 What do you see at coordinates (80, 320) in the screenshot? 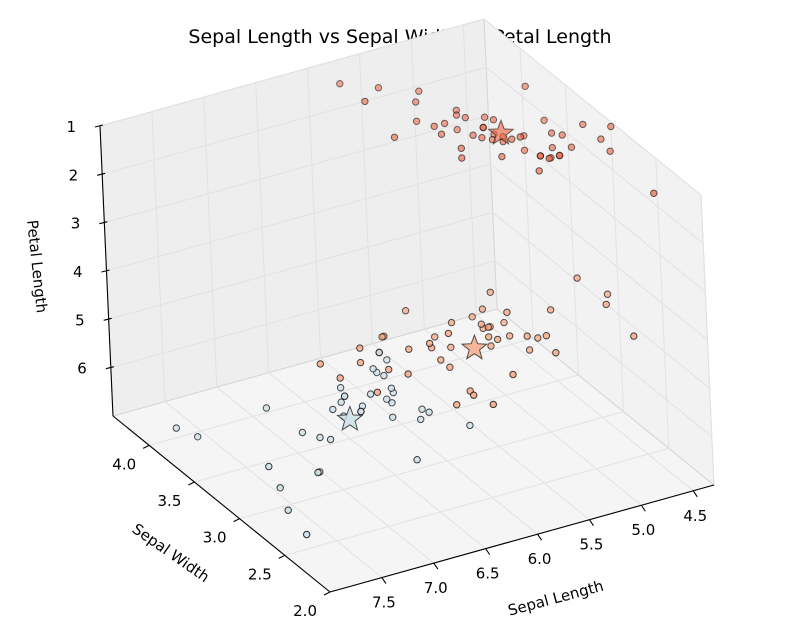
I see `z-tick-label: 5` at bounding box center [80, 320].